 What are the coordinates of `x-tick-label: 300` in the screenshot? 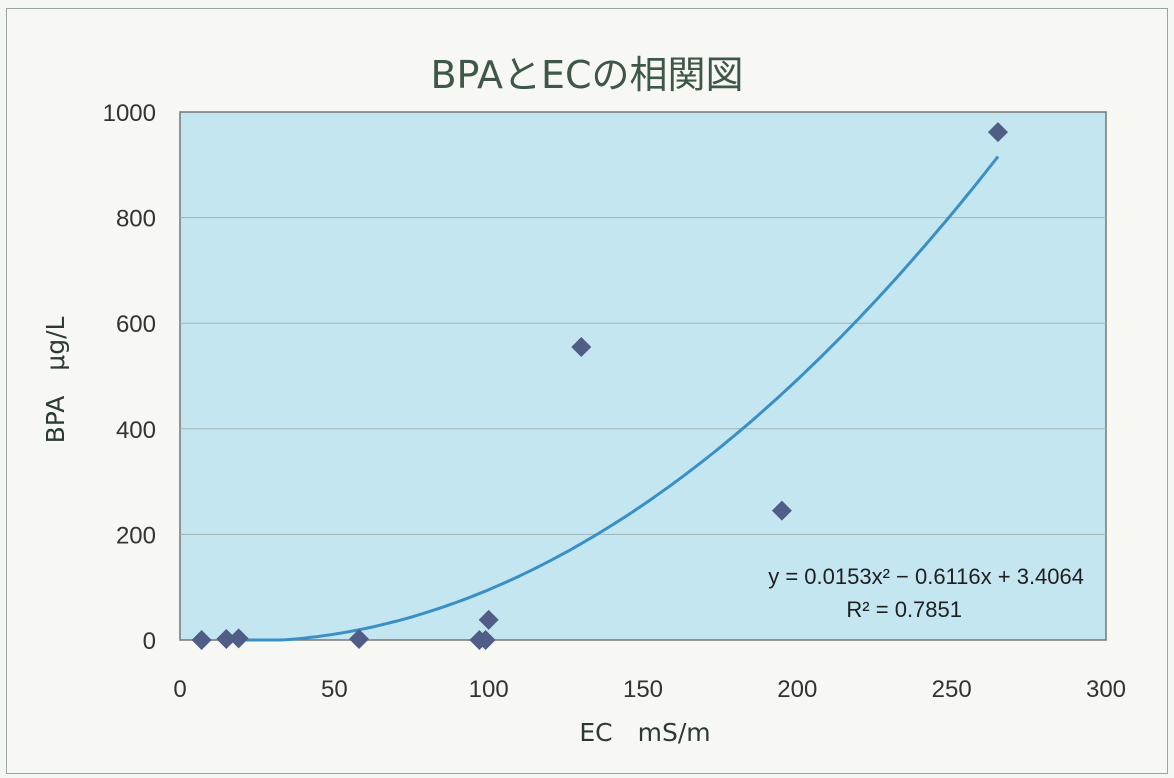 It's located at (1106, 689).